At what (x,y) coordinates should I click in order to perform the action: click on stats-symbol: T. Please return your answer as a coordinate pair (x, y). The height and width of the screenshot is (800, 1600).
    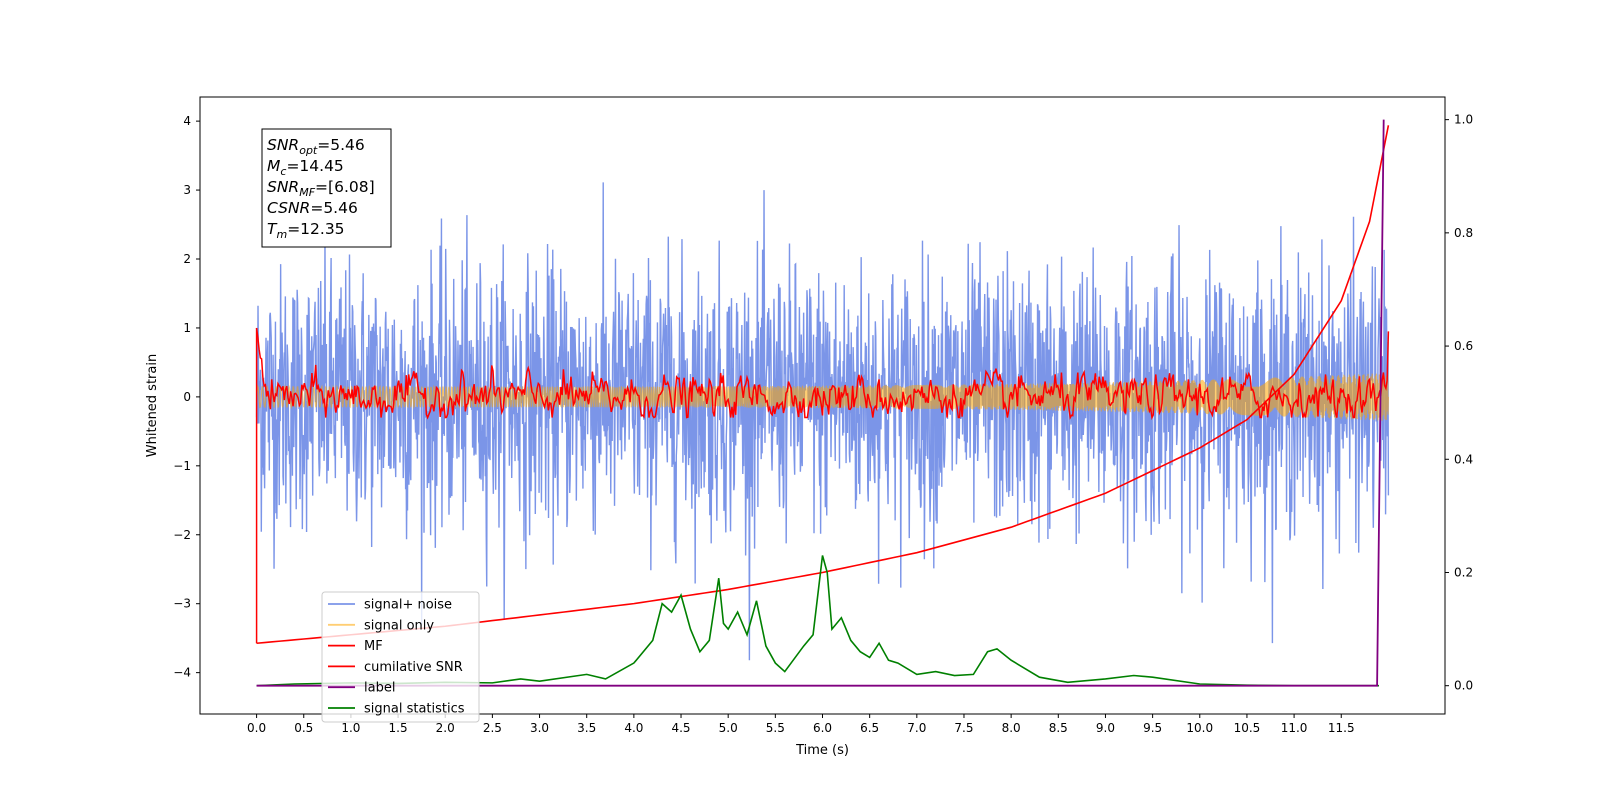
    Looking at the image, I should click on (272, 229).